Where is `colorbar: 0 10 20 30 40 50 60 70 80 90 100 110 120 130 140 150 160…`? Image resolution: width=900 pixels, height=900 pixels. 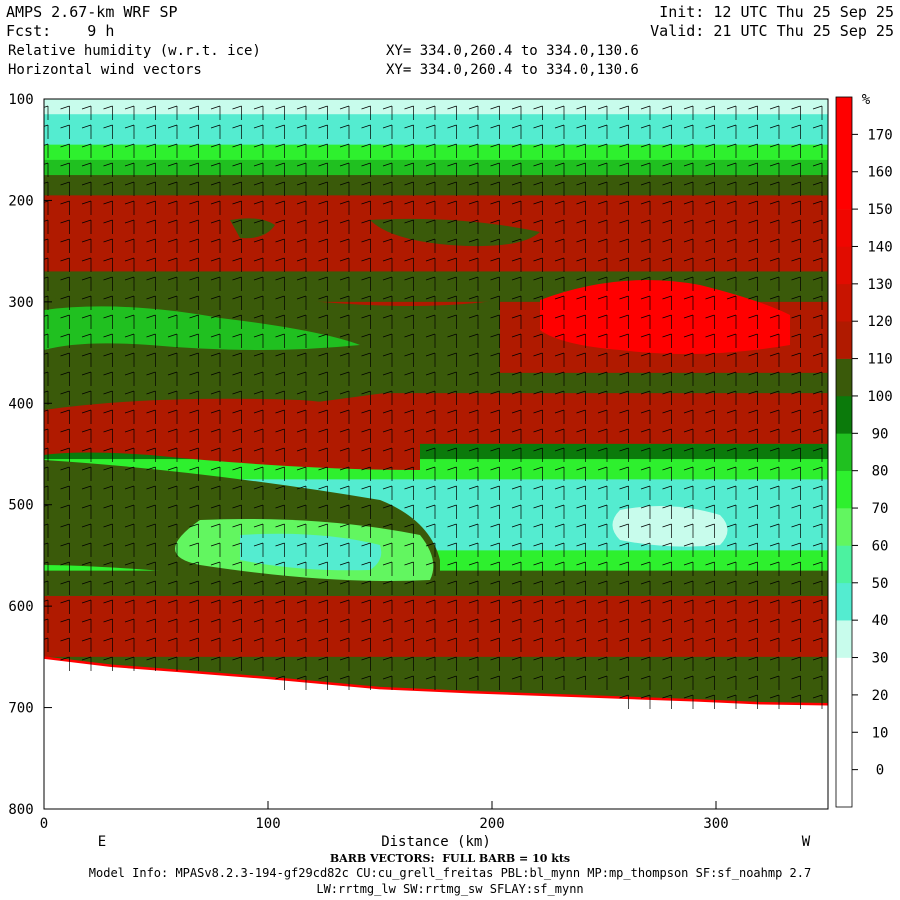 colorbar: 0 10 20 30 40 50 60 70 80 90 100 110 120 130 140 150 160… is located at coordinates (864, 452).